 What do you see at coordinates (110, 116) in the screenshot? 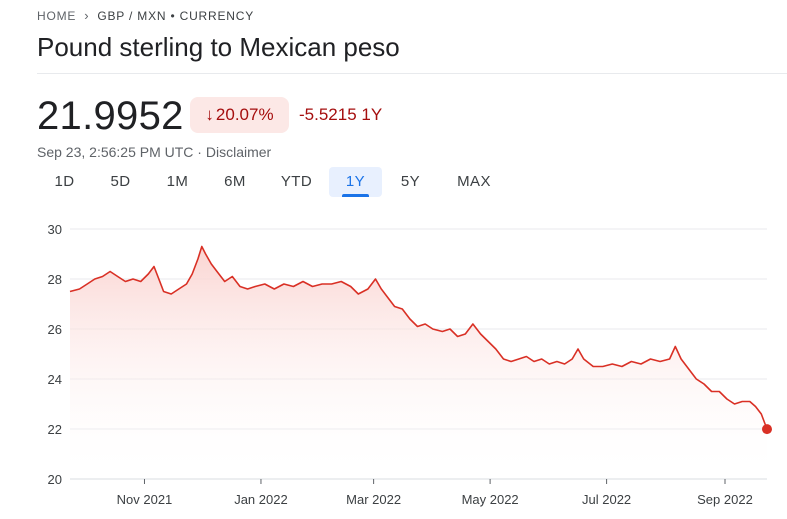
I see `current-price: 21.9952` at bounding box center [110, 116].